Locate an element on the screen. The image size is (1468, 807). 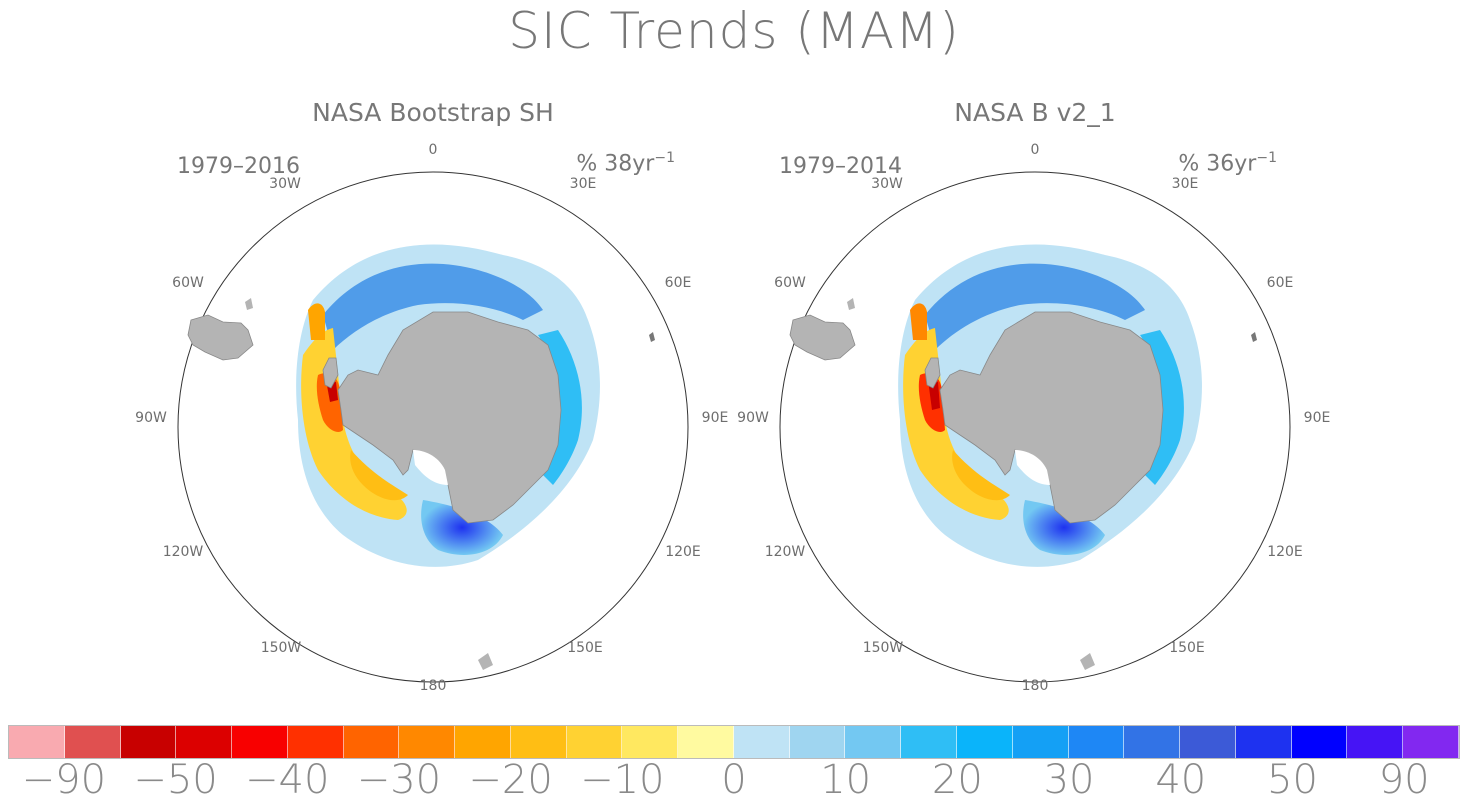
period-label: 1979–2014 is located at coordinates (840, 166).